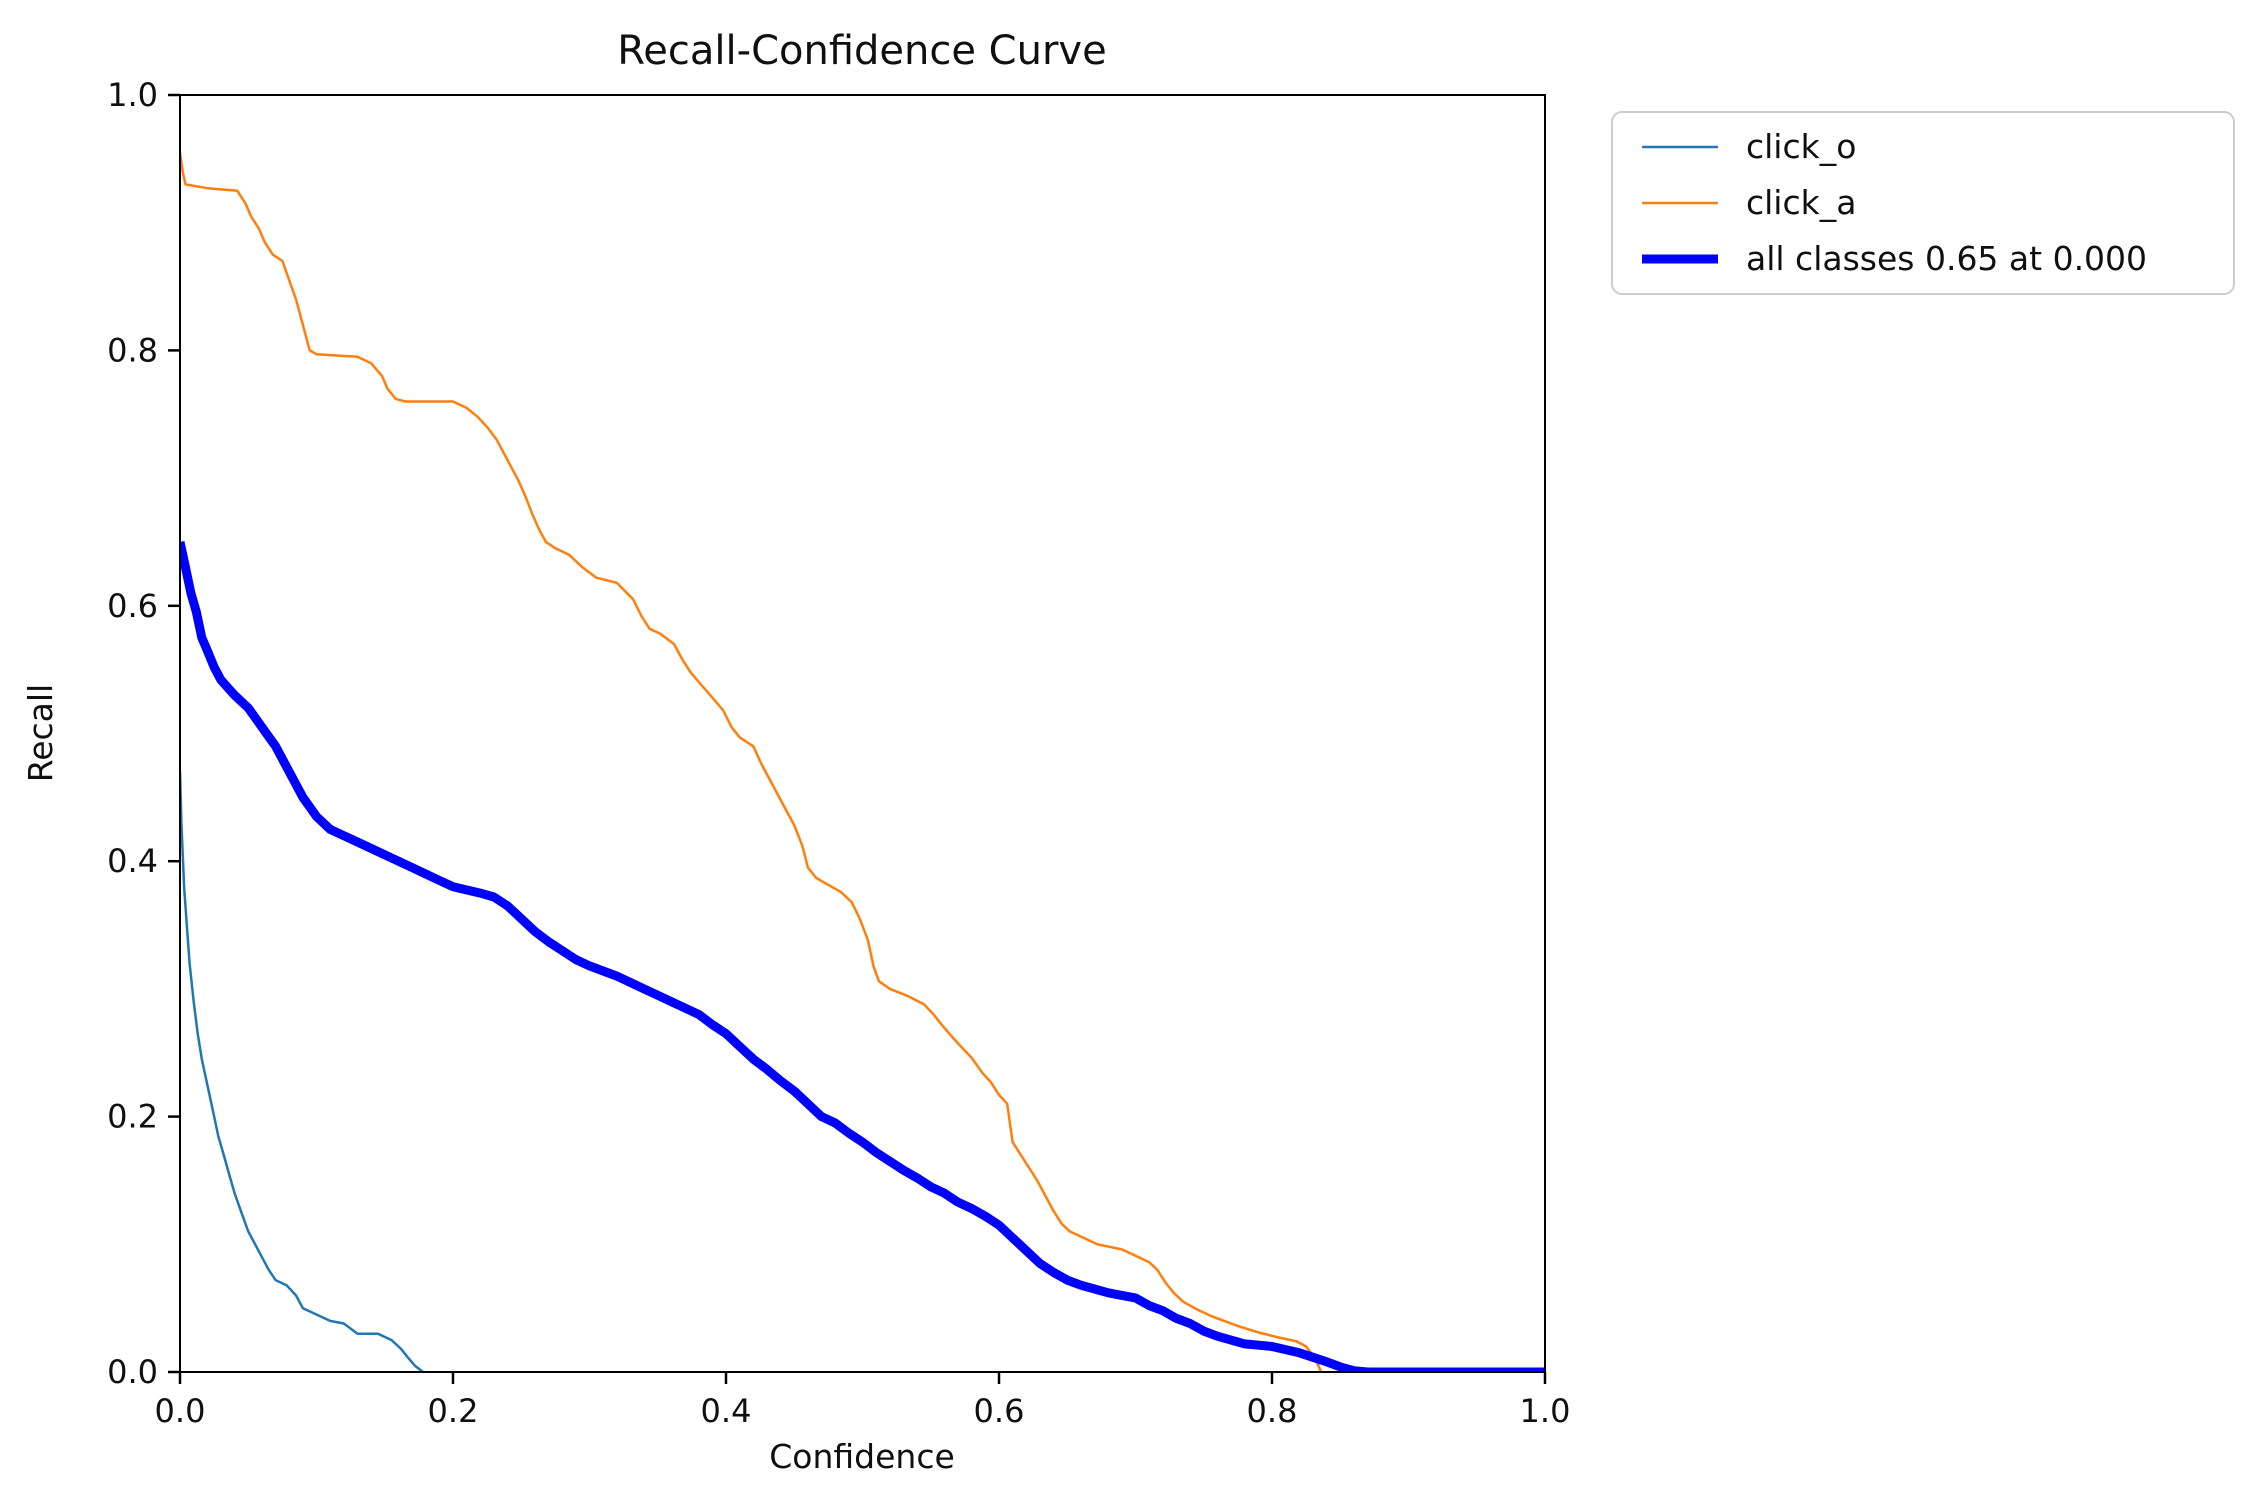  Describe the element at coordinates (132, 1372) in the screenshot. I see `y-tick-label: 0.0` at that location.